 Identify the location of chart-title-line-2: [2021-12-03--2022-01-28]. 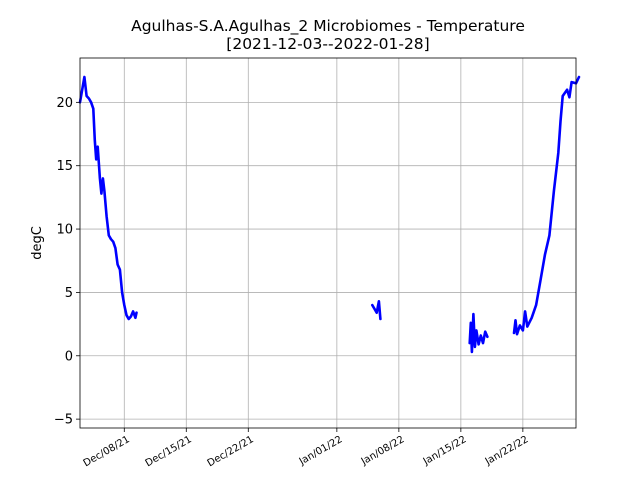
(327, 44).